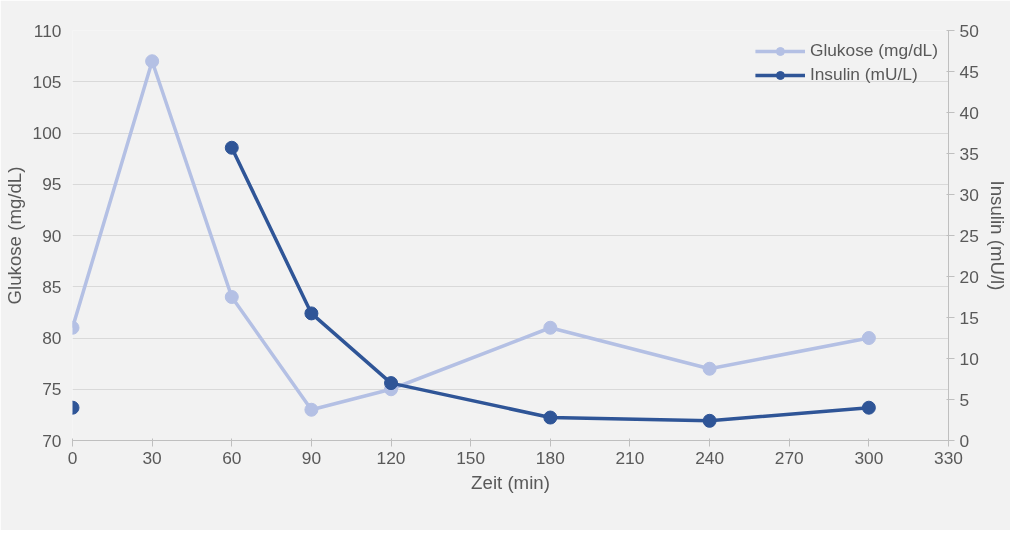 The image size is (1015, 536). What do you see at coordinates (391, 457) in the screenshot?
I see `x-tick-label: 120` at bounding box center [391, 457].